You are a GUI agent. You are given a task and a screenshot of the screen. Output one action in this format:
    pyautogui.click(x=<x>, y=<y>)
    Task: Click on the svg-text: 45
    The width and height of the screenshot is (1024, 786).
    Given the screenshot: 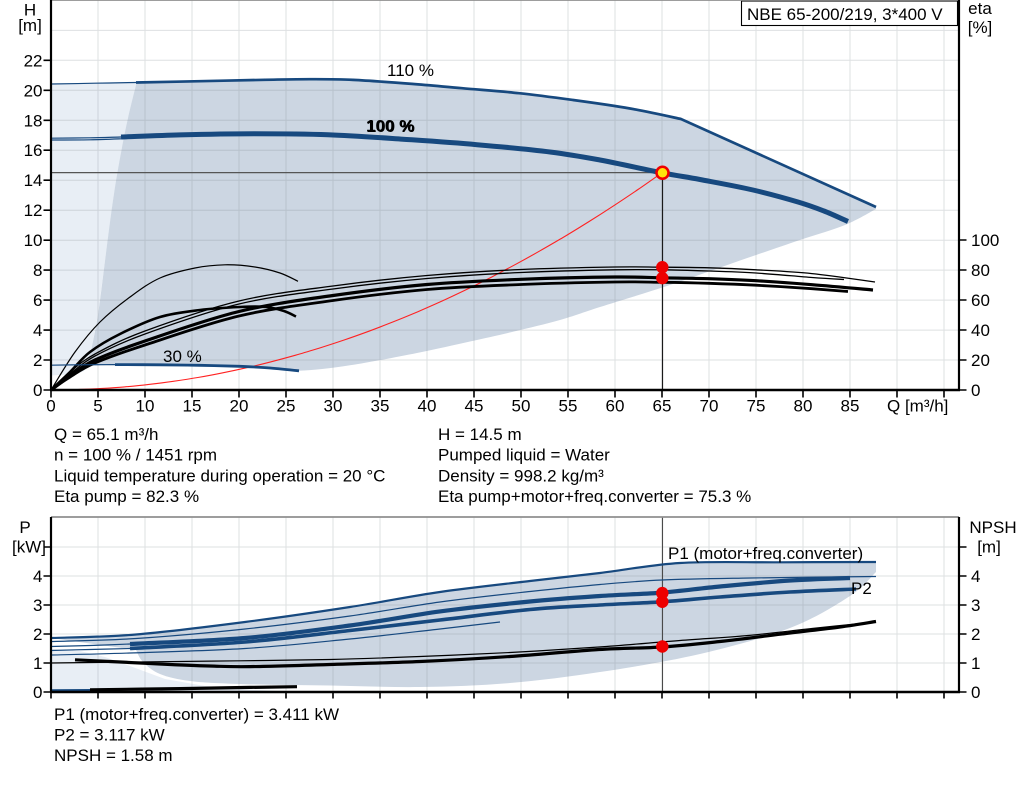 What is the action you would take?
    pyautogui.click(x=474, y=406)
    